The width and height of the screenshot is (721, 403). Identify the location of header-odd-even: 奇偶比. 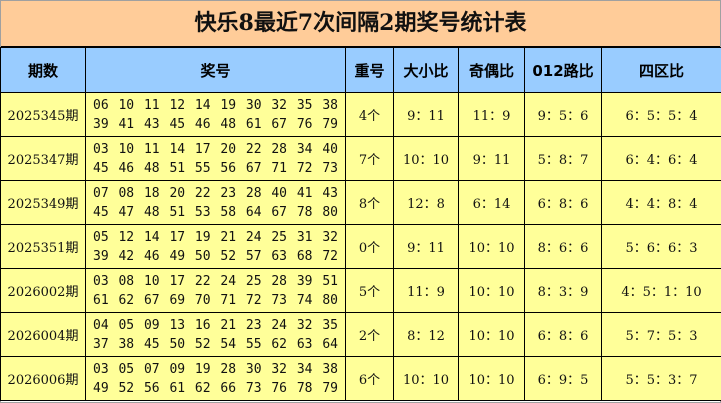
(491, 70).